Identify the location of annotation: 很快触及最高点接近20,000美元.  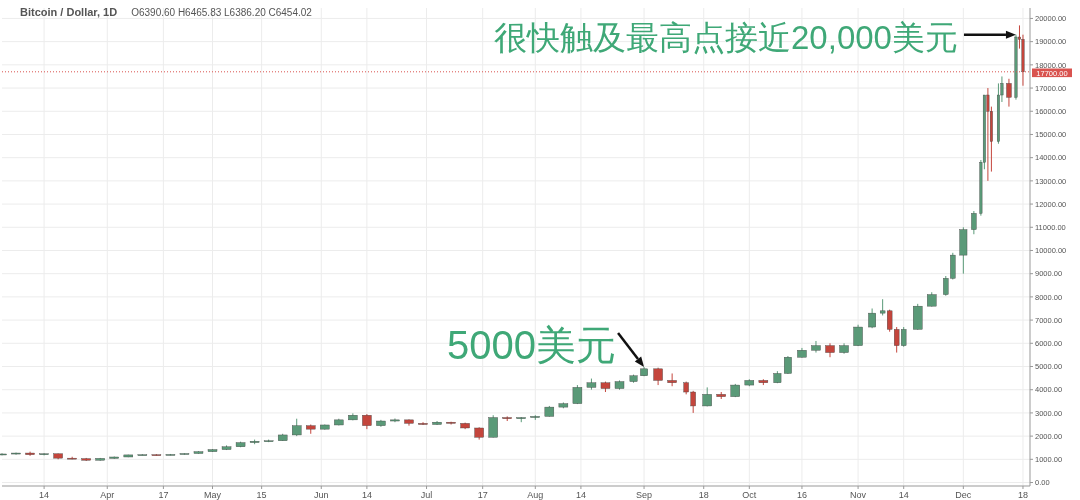
(755, 37).